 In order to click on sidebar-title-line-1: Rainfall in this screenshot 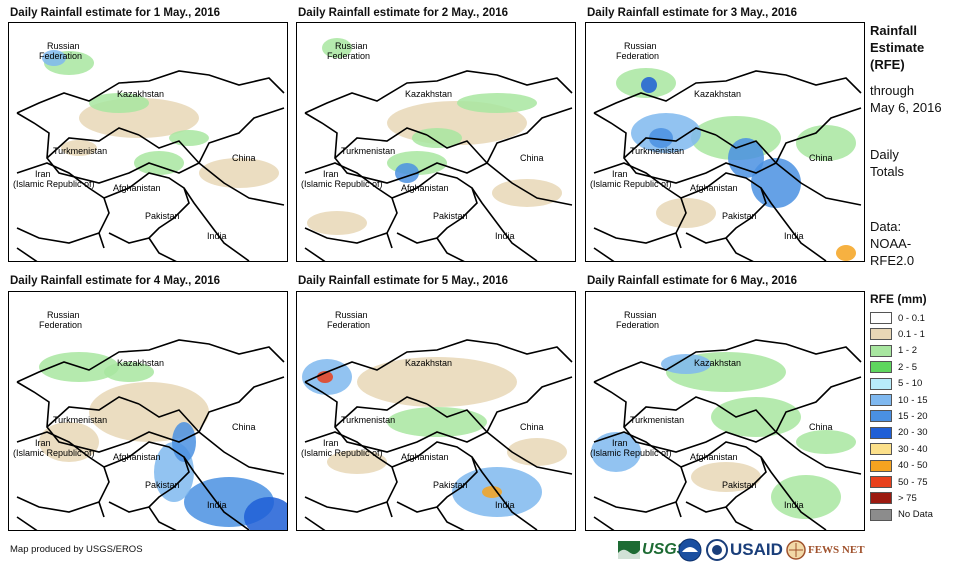, I will do `click(893, 30)`.